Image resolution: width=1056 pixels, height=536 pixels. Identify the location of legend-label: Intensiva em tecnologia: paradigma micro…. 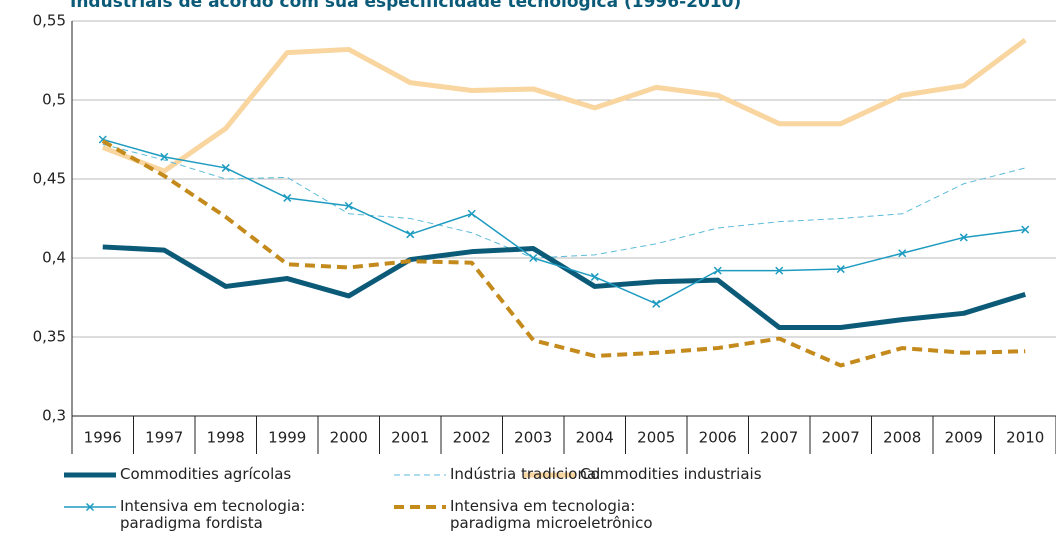
(551, 514).